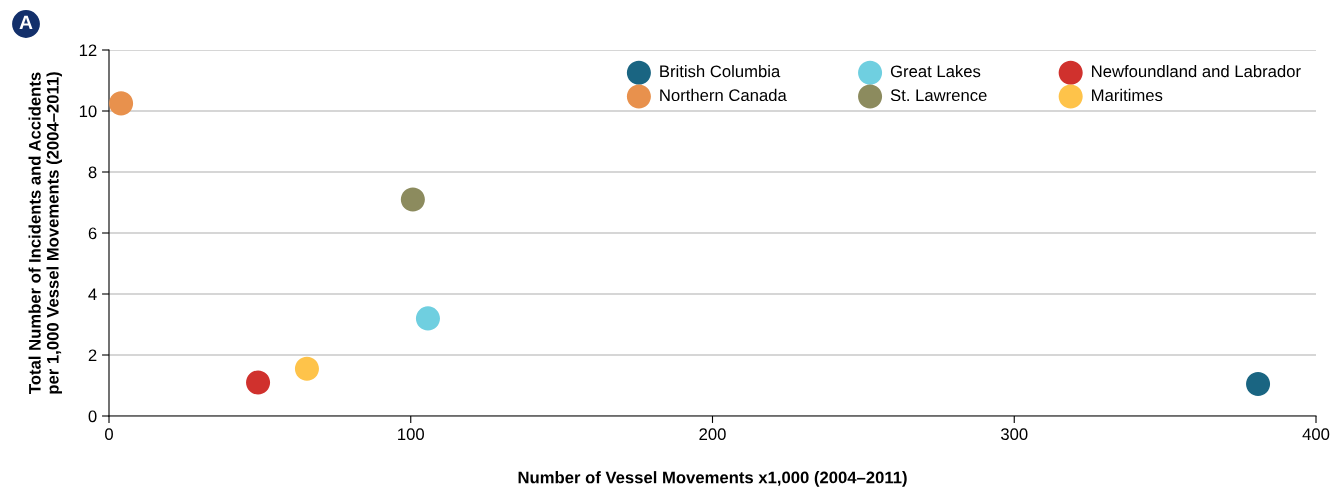  I want to click on x-tick-label: 300, so click(1014, 434).